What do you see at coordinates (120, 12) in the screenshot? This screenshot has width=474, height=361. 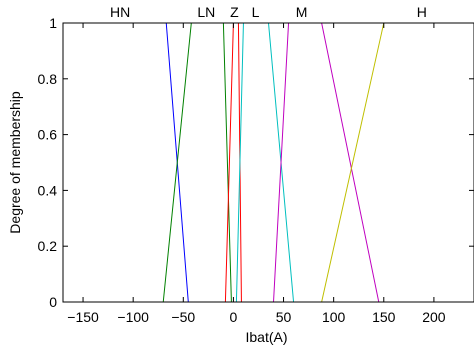 I see `series-label-hn: HN` at bounding box center [120, 12].